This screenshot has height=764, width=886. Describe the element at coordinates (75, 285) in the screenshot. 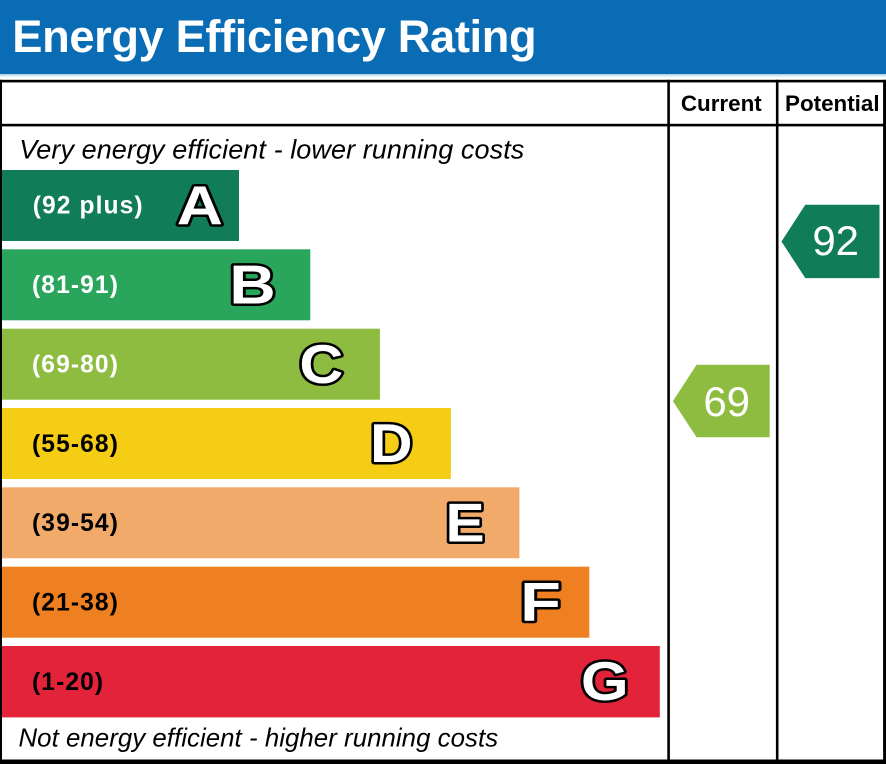

I see `svg-text: (81-91)` at that location.